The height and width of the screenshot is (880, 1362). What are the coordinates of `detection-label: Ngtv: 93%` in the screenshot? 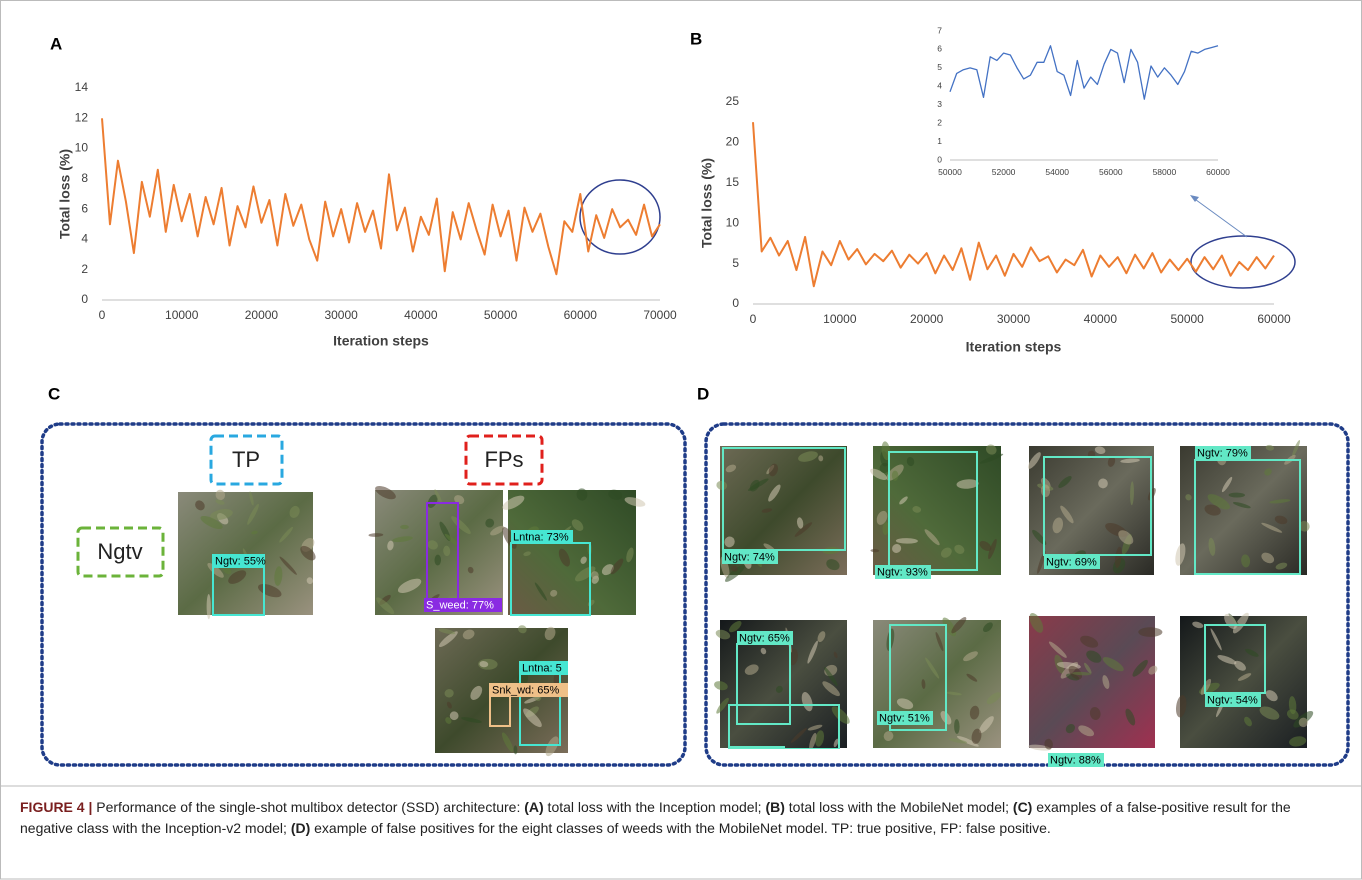 It's located at (902, 572).